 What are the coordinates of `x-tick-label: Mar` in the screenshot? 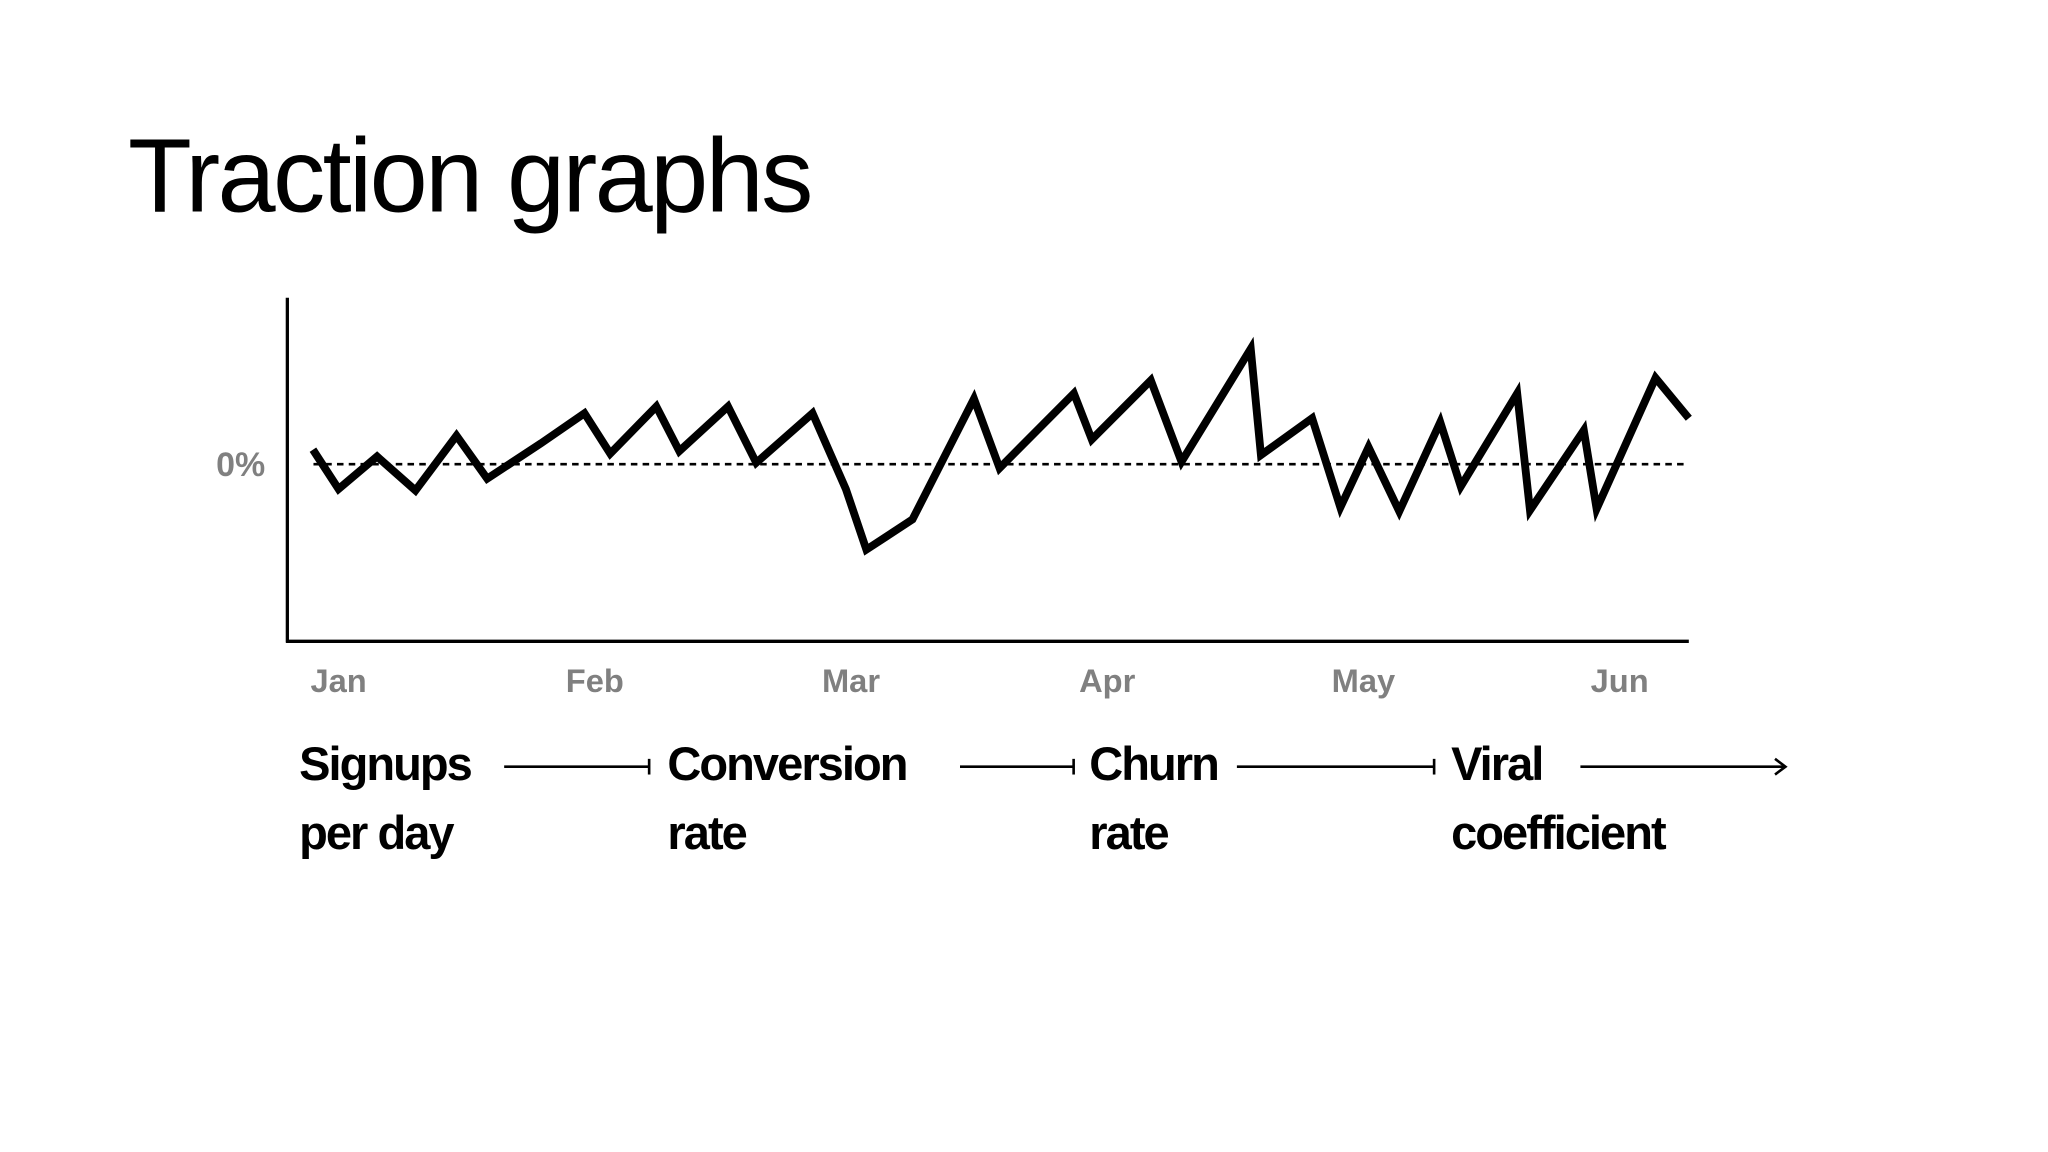 It's located at (851, 680).